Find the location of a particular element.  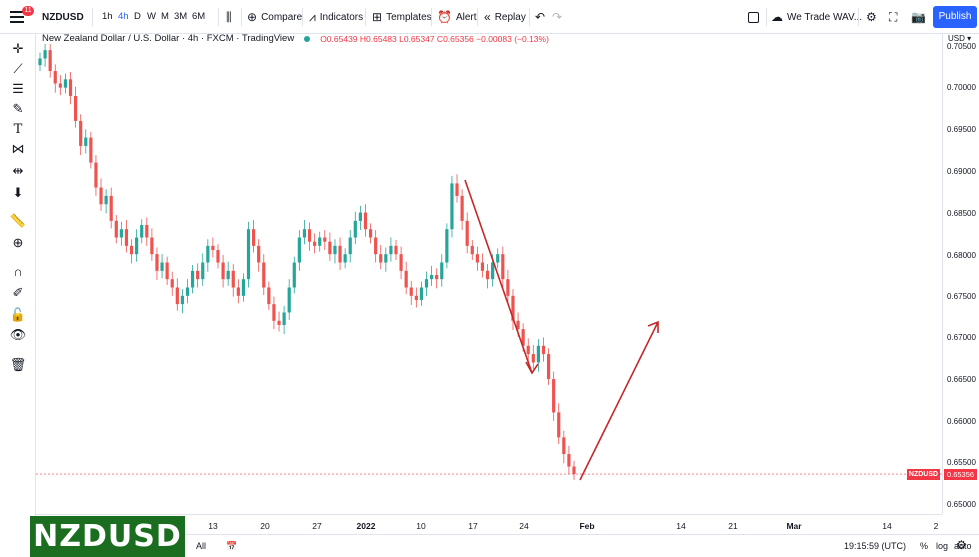

text-tool: T is located at coordinates (18, 129).